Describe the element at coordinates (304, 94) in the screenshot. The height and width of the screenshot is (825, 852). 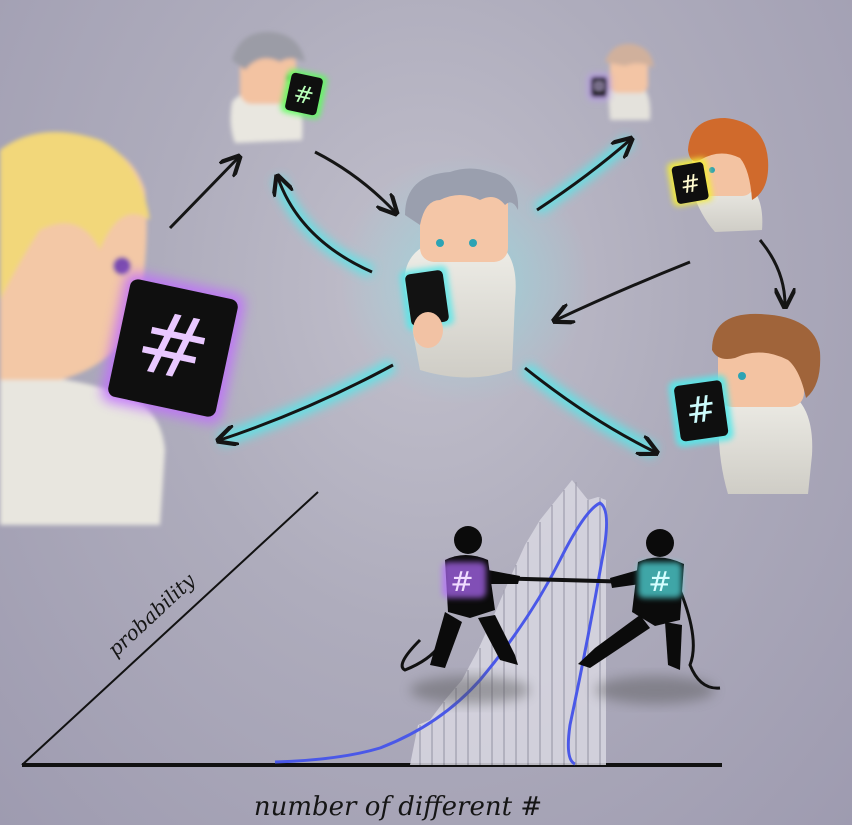
I see `hashtag-phone-green: #` at that location.